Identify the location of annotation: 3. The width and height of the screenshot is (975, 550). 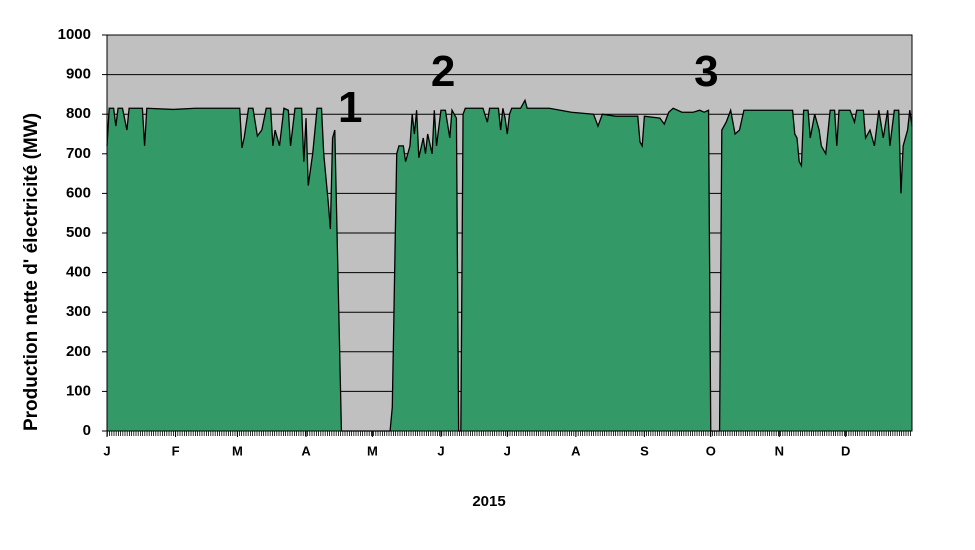
(706, 71).